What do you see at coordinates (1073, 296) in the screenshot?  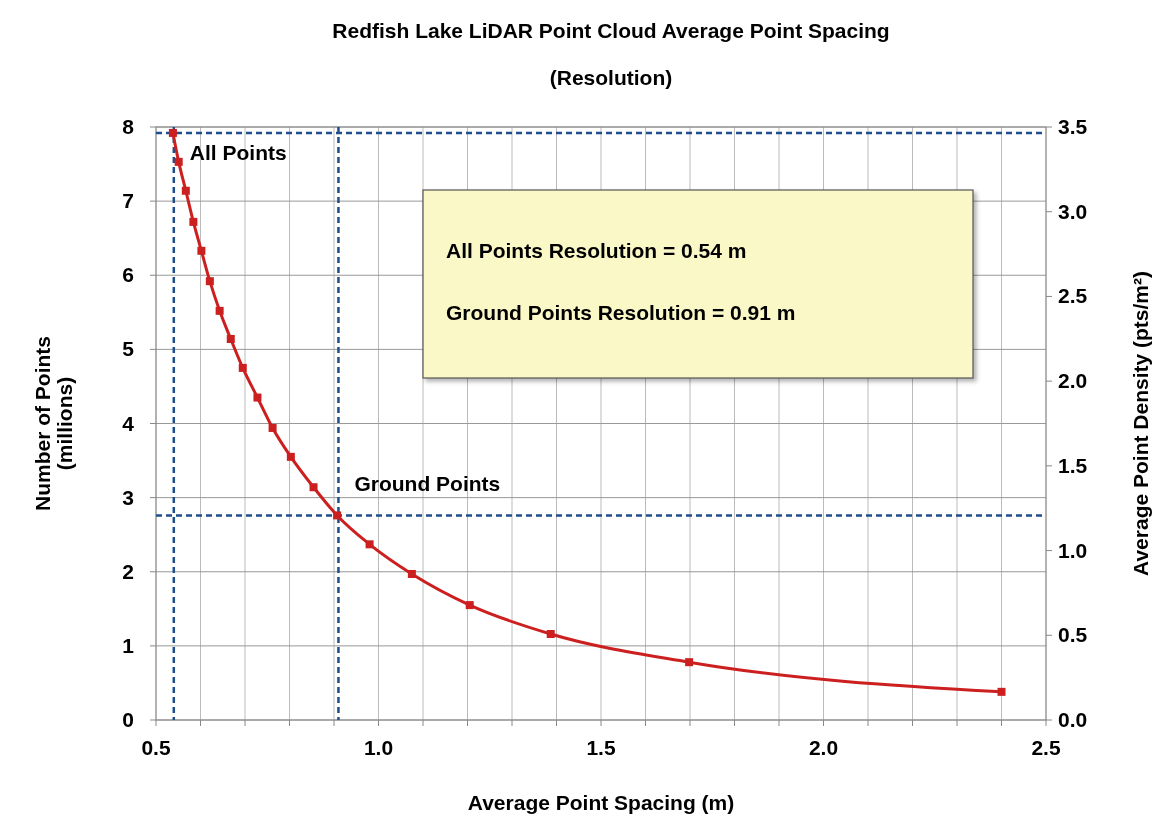 I see `y2-tick-label: 2.5` at bounding box center [1073, 296].